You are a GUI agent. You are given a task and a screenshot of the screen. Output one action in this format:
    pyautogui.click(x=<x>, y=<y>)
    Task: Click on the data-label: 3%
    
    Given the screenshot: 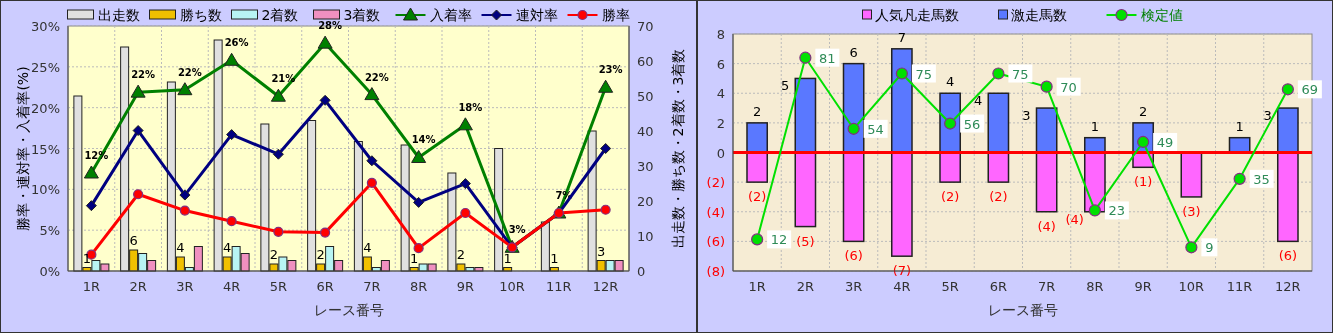 What is the action you would take?
    pyautogui.click(x=517, y=230)
    